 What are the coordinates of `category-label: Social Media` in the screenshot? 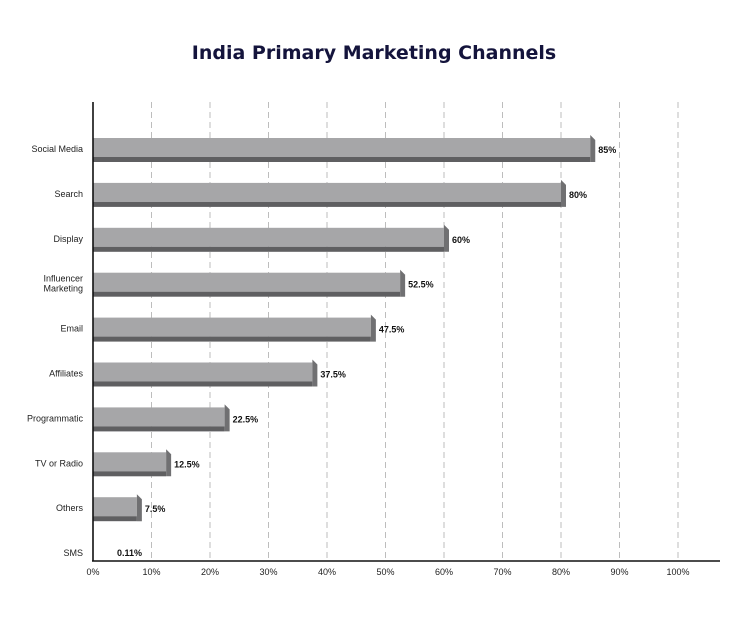 It's located at (57, 149).